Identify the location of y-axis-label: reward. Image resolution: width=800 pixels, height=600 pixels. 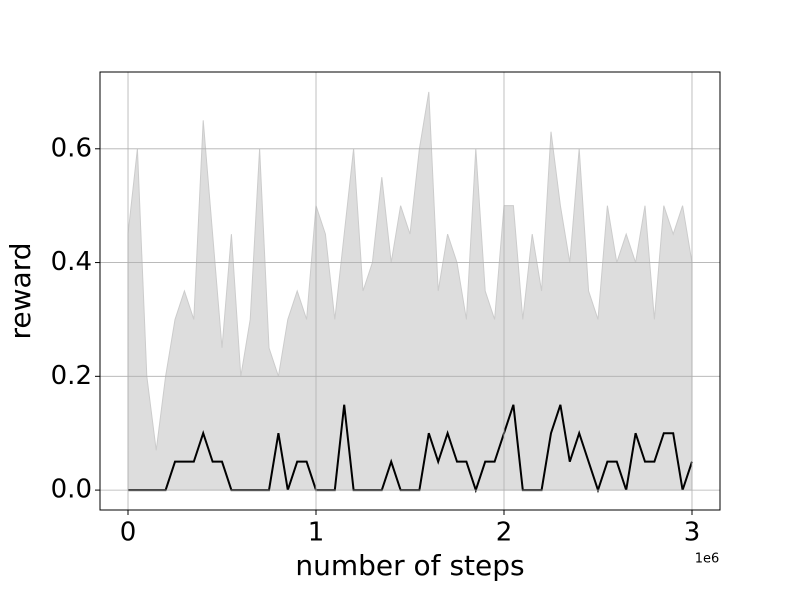
(20, 291).